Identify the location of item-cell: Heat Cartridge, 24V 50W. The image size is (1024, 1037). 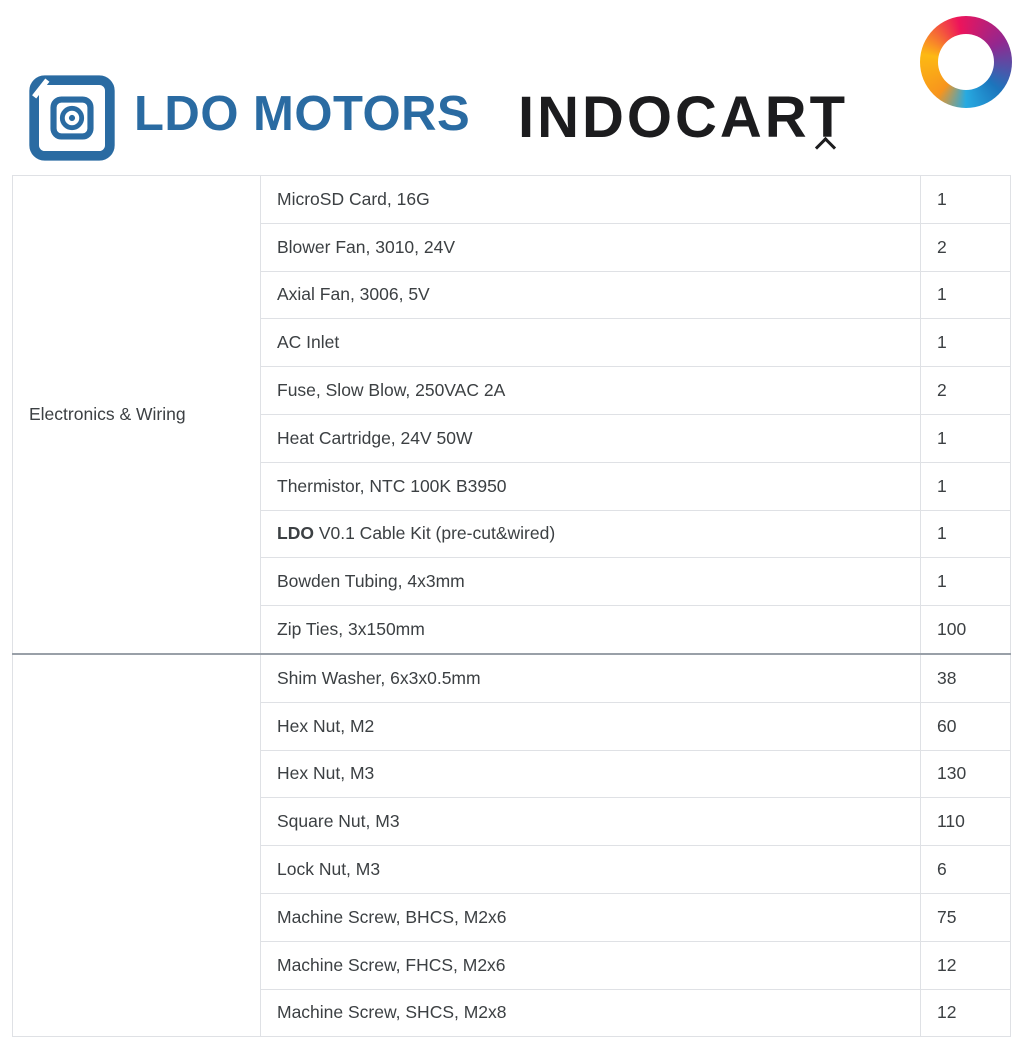
(590, 438).